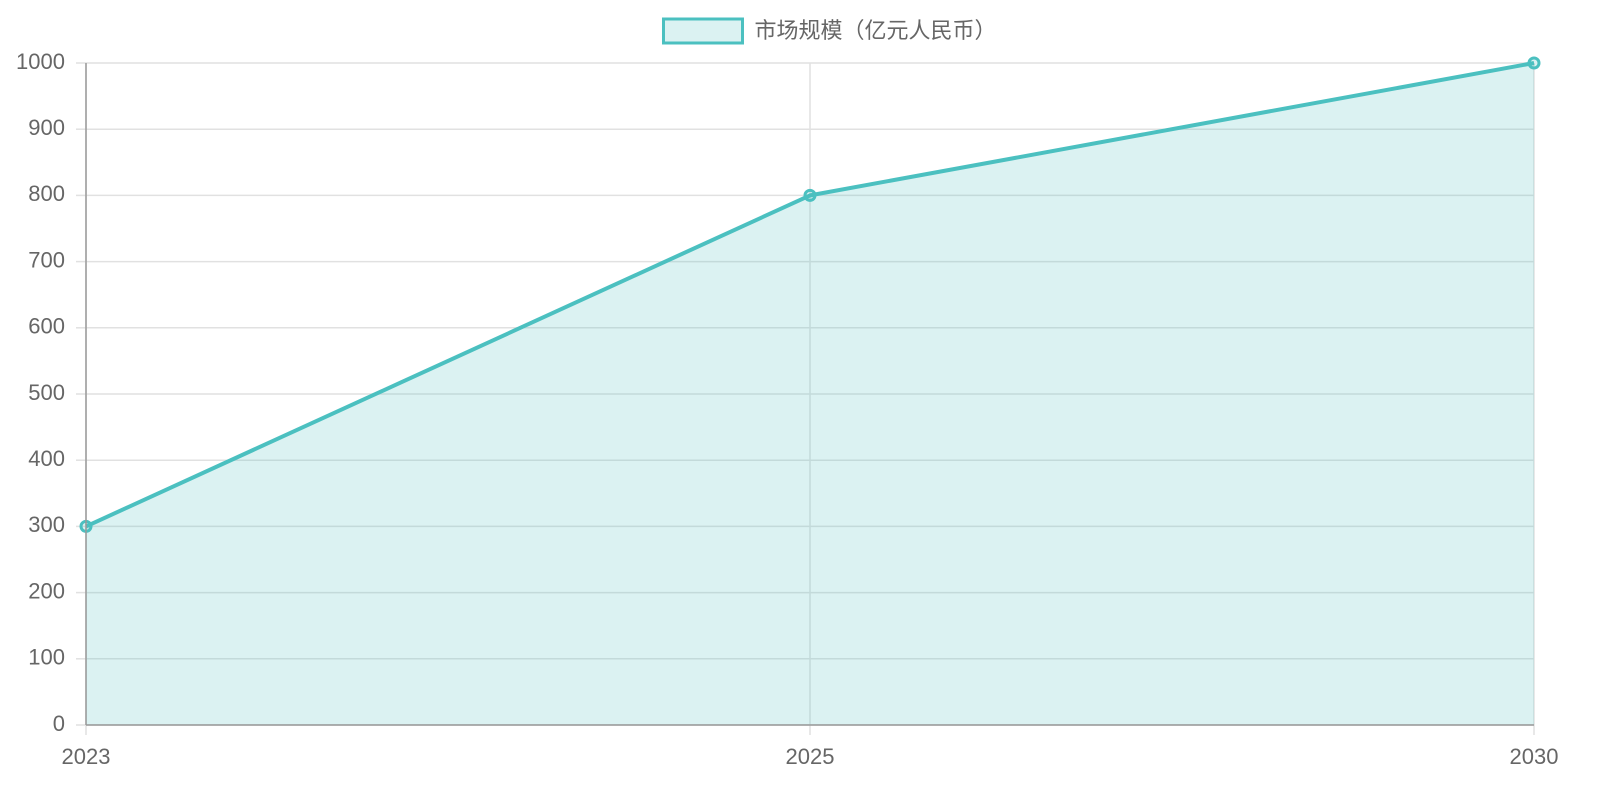 This screenshot has height=800, width=1600. Describe the element at coordinates (40, 61) in the screenshot. I see `y-tick-label: 1000` at that location.